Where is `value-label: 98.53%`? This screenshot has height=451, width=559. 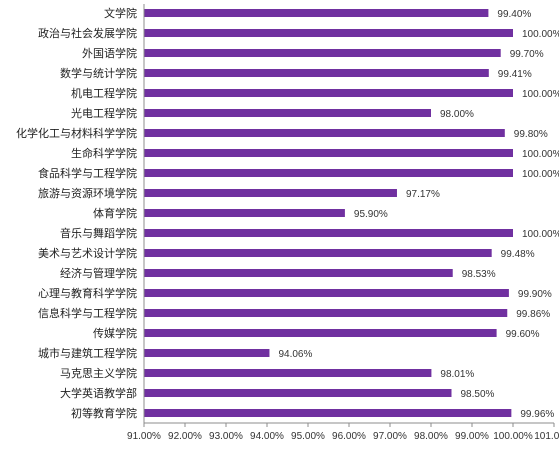
value-label: 98.53% is located at coordinates (479, 274).